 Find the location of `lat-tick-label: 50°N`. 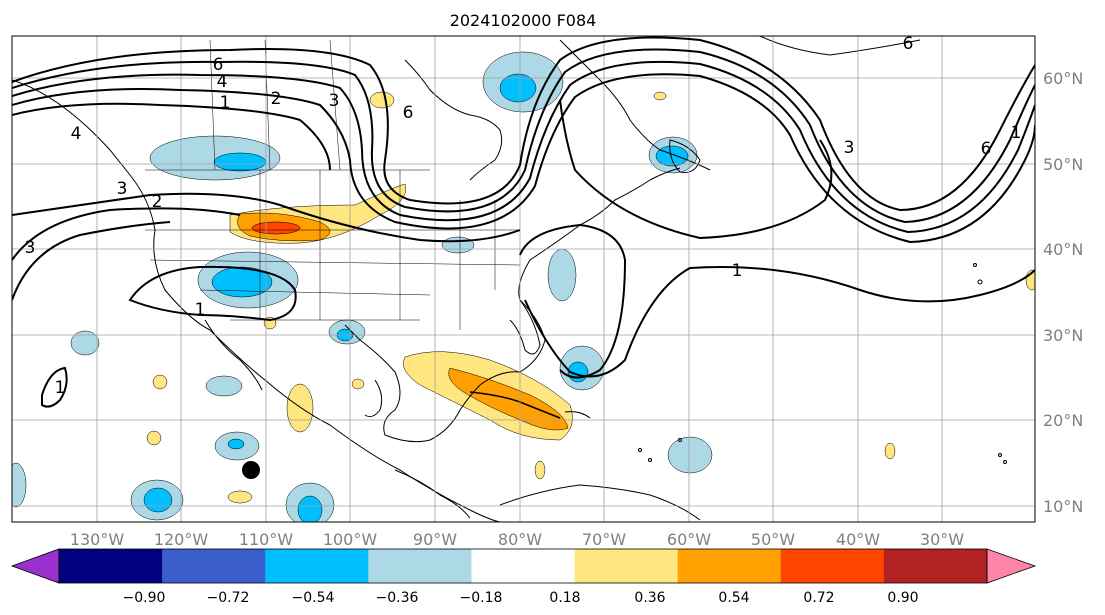

lat-tick-label: 50°N is located at coordinates (1063, 164).